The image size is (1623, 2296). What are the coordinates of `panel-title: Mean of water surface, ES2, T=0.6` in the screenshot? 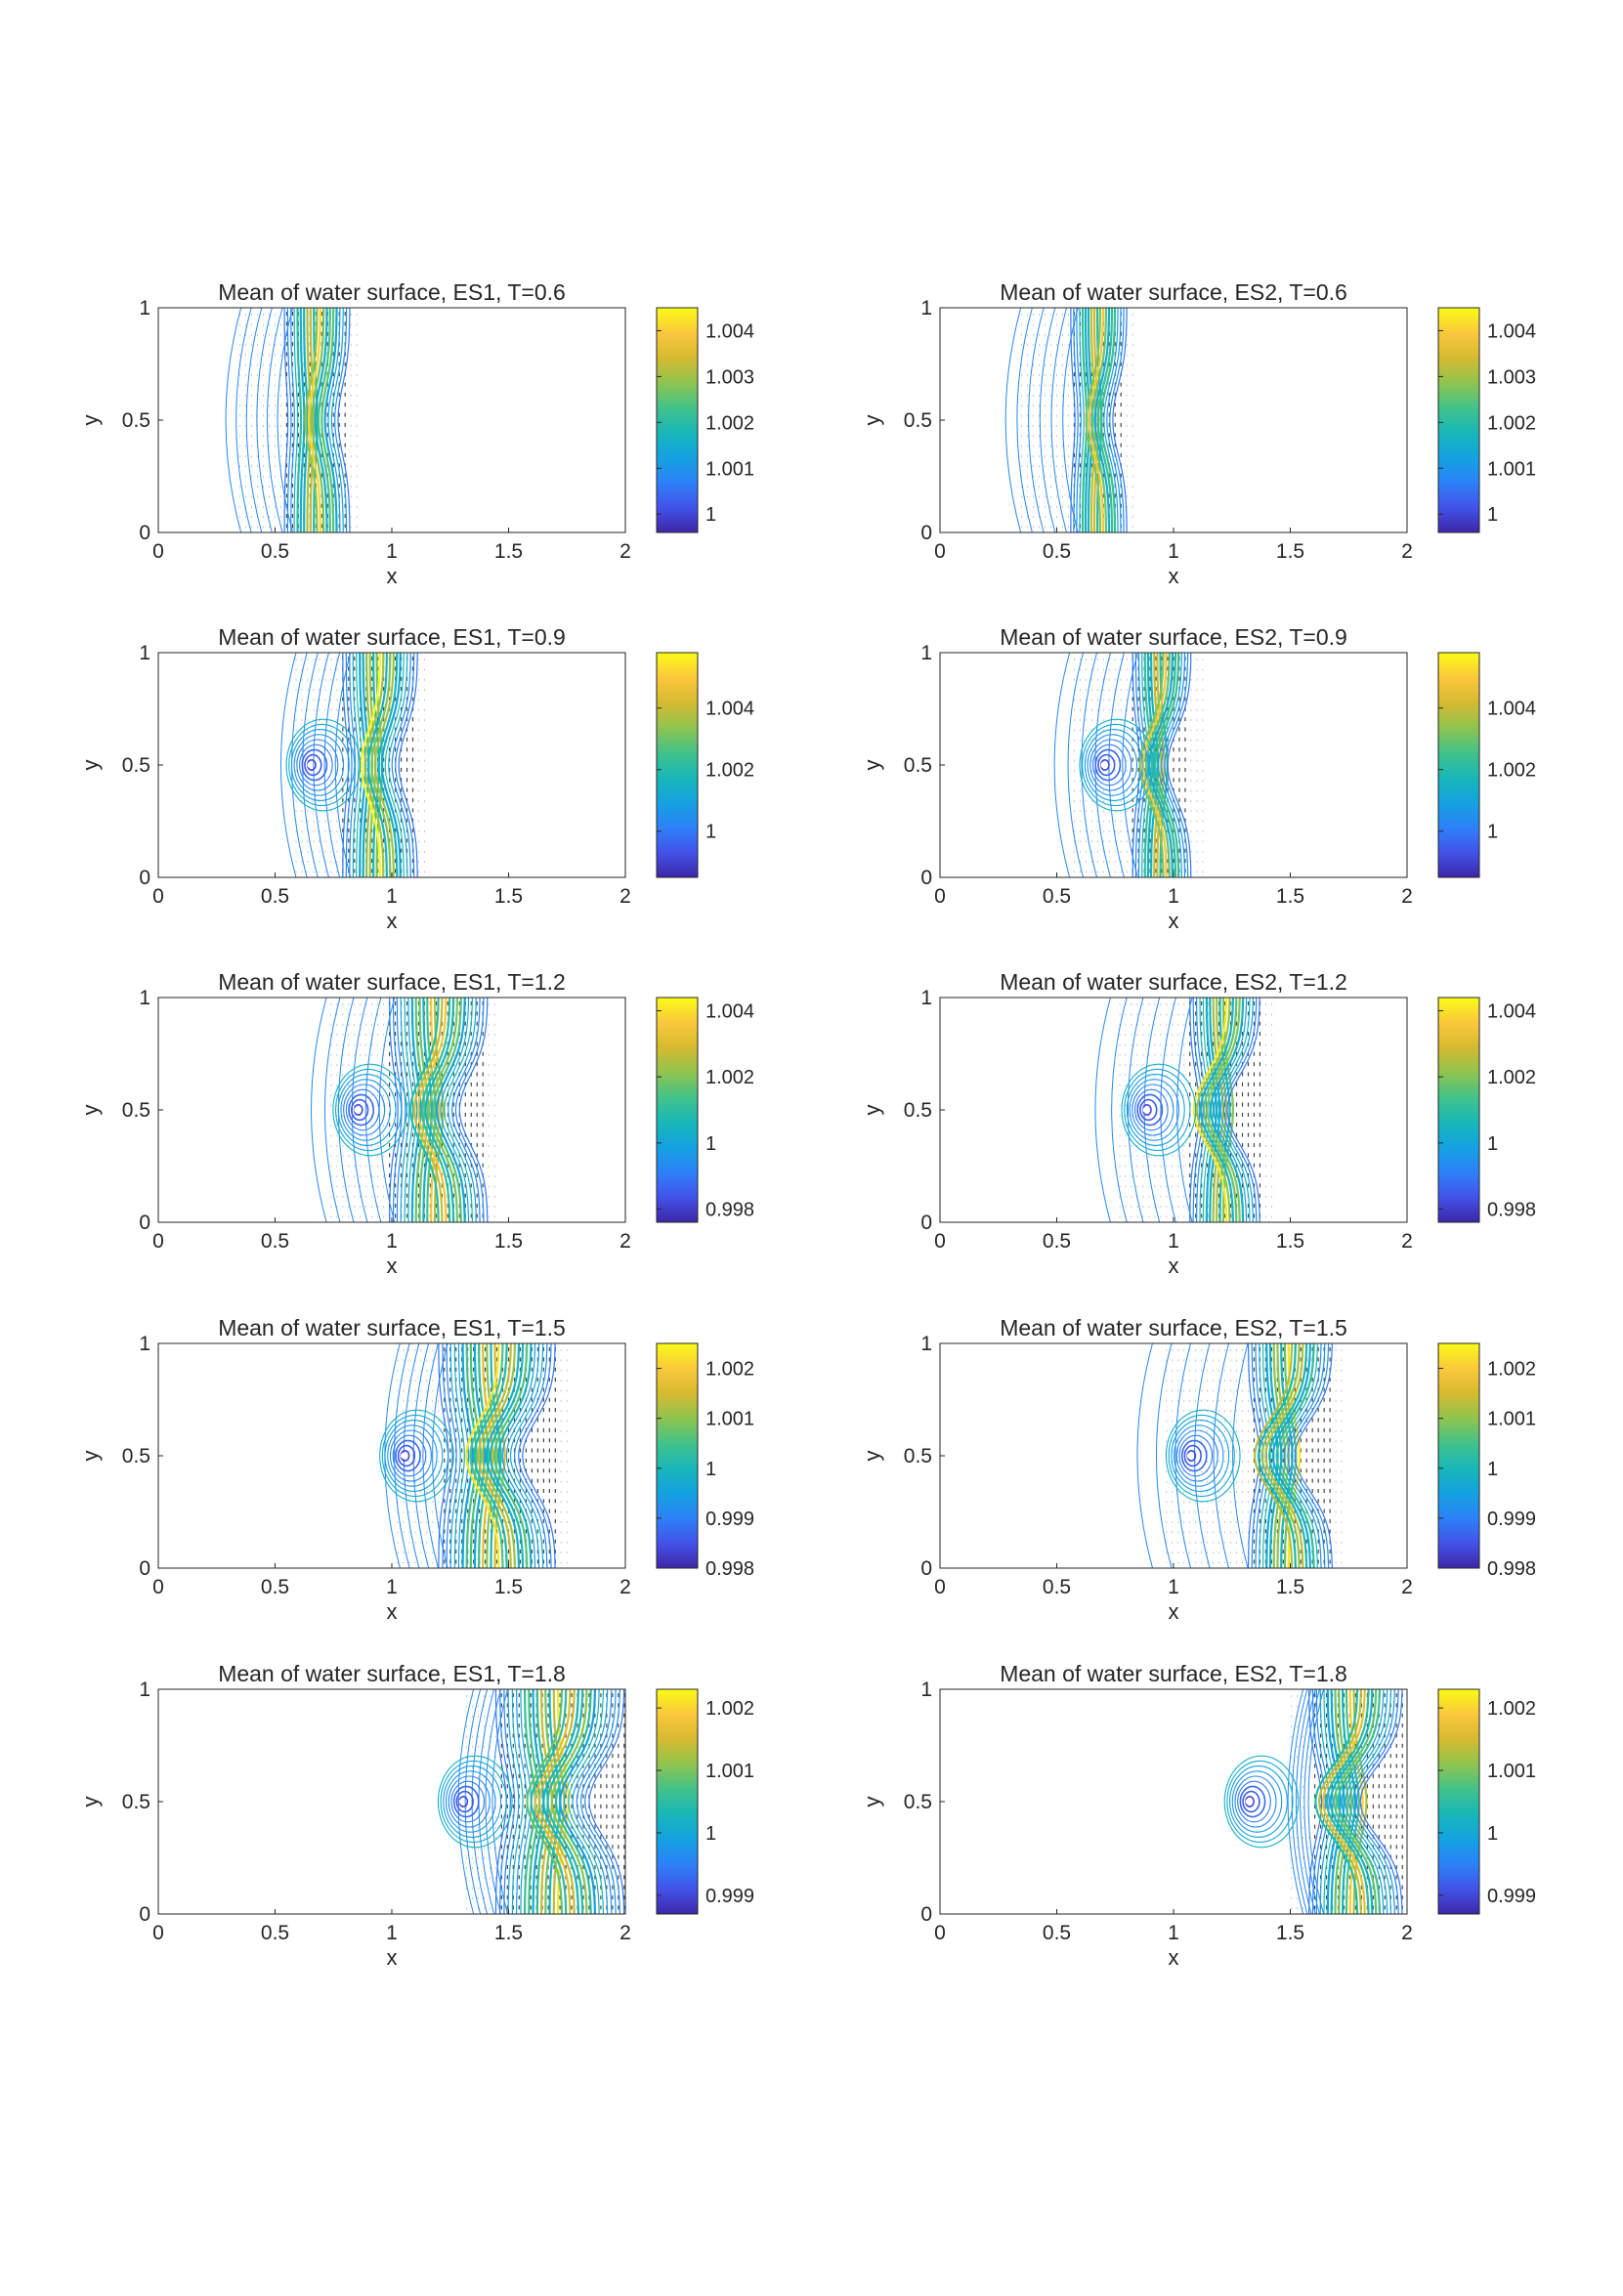 It's located at (1173, 292).